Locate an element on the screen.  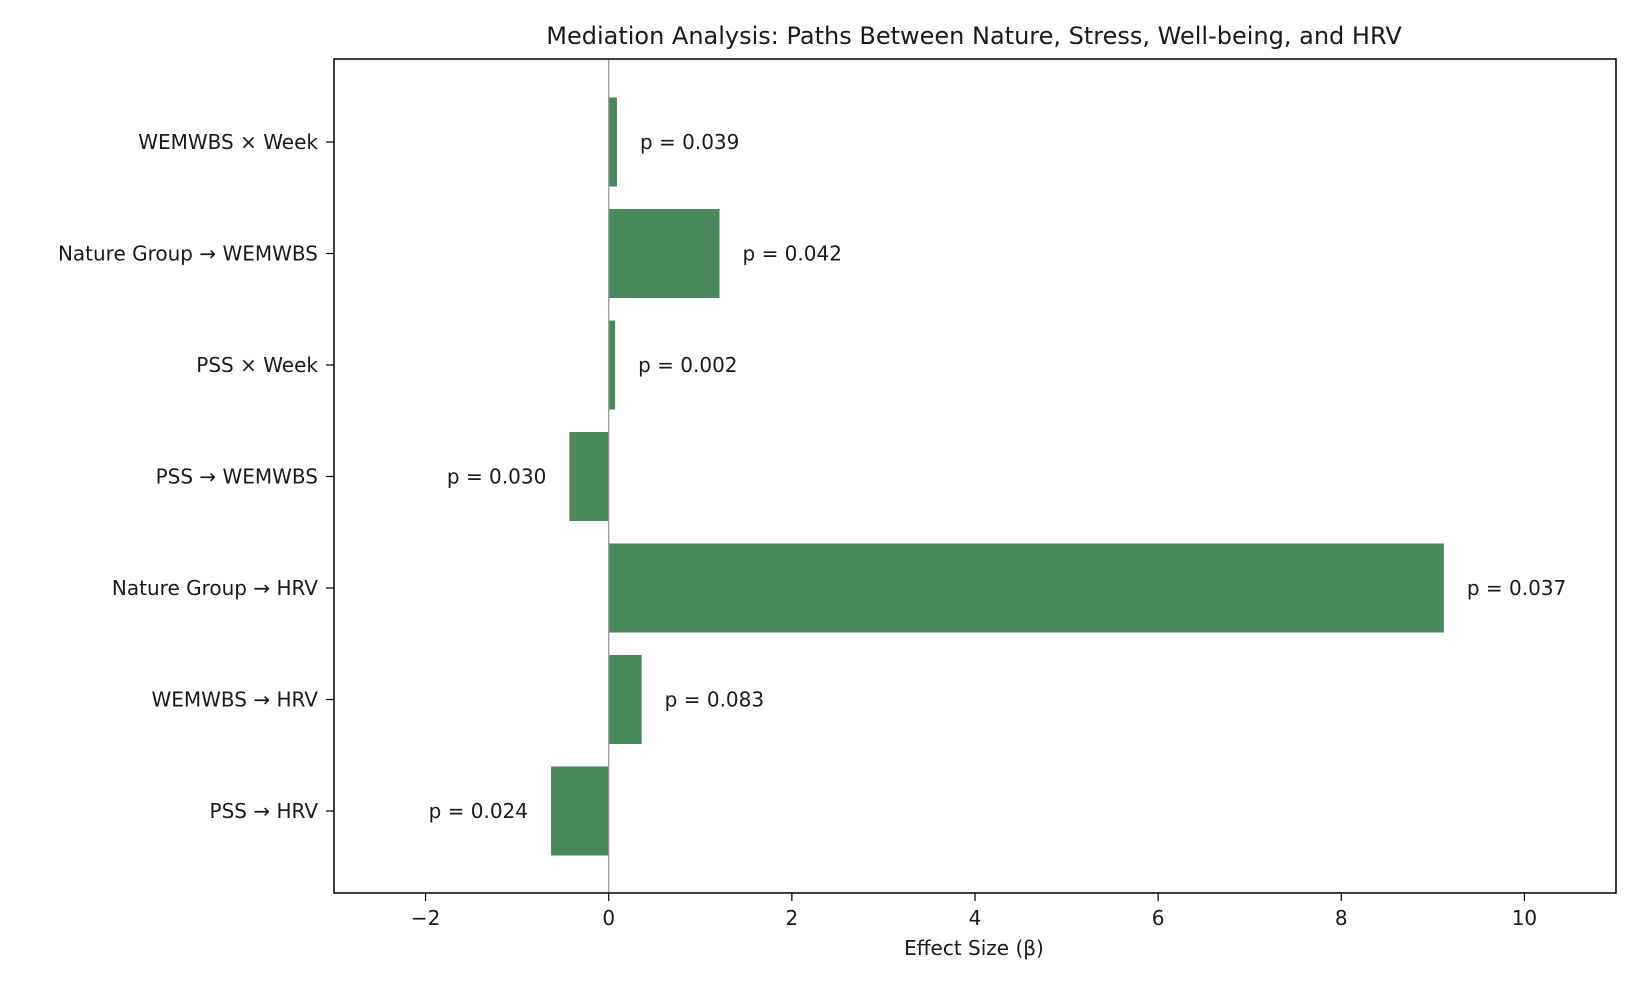
data-label: p = 0.030 is located at coordinates (496, 477).